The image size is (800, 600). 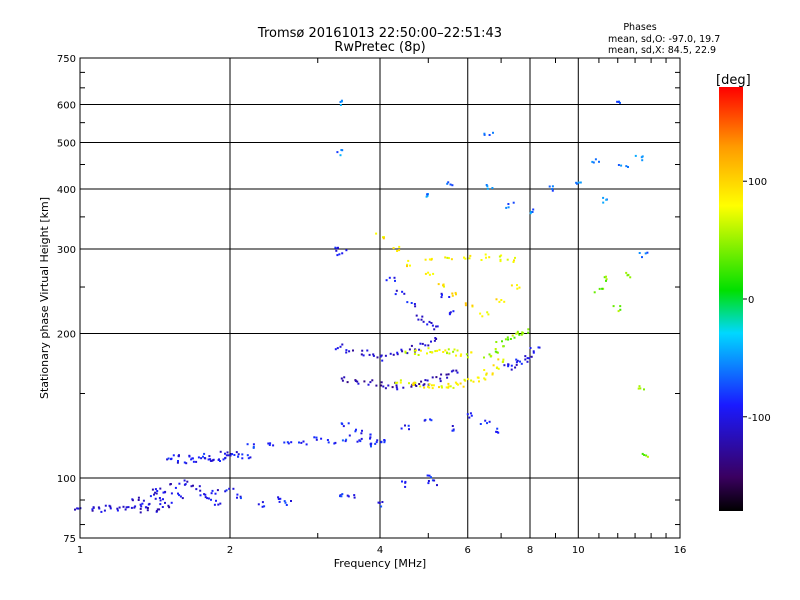 I want to click on colorbar-tick-label: 0, so click(x=751, y=300).